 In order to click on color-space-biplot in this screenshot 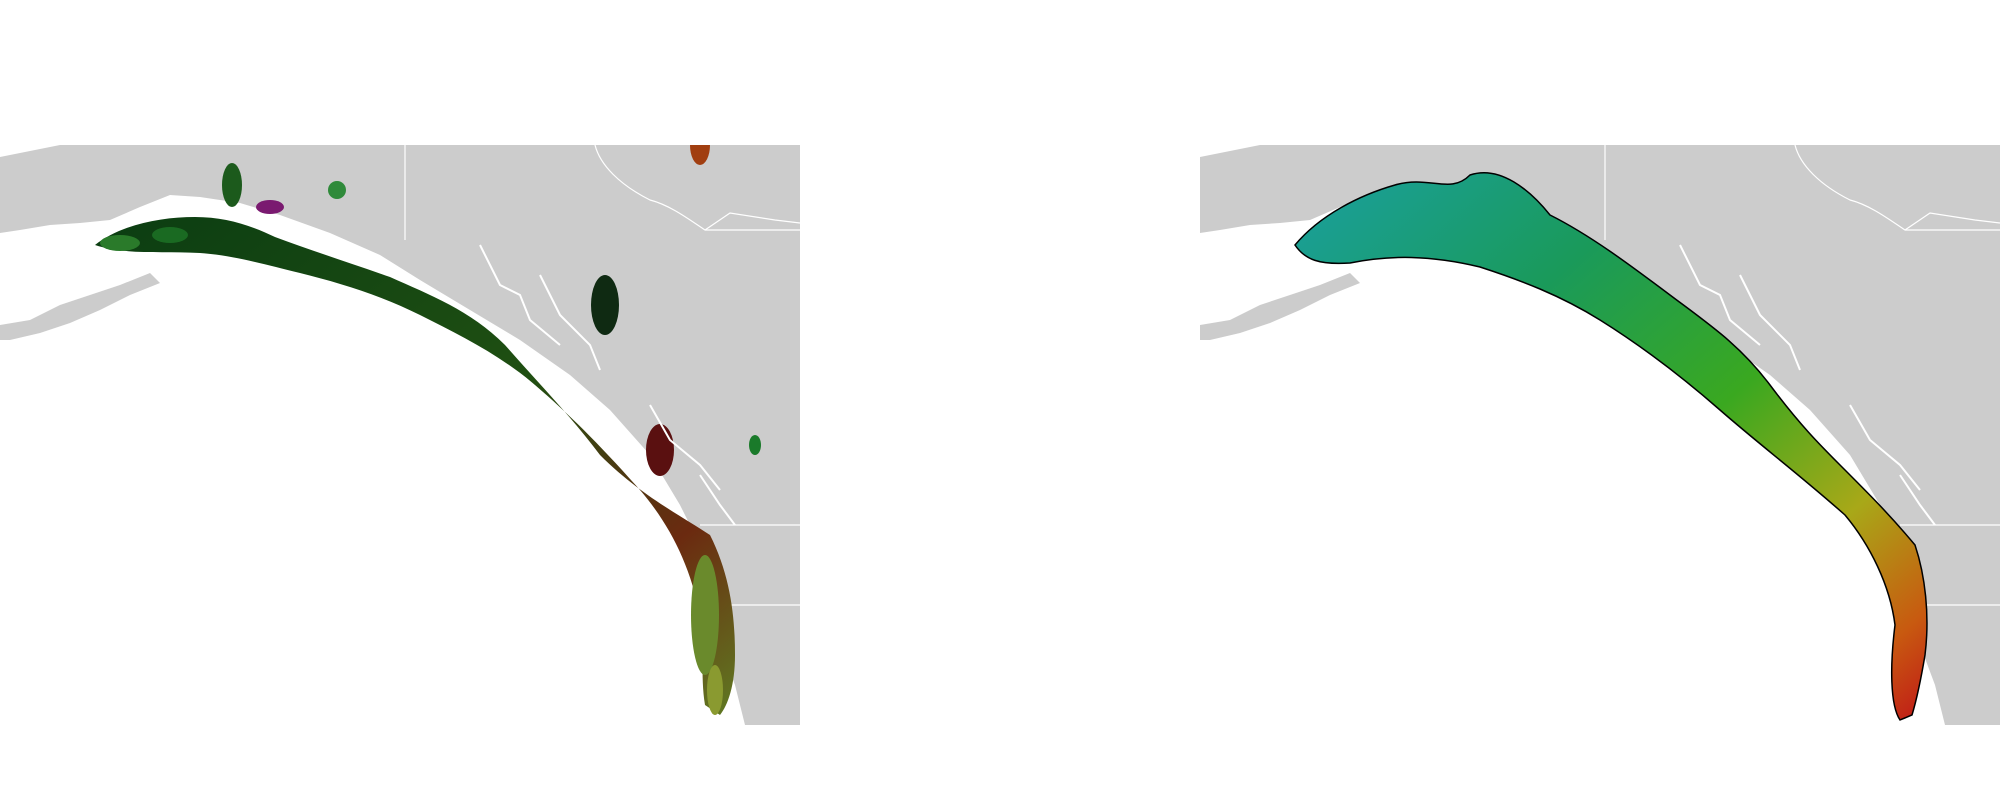, I will do `click(1000, 270)`.